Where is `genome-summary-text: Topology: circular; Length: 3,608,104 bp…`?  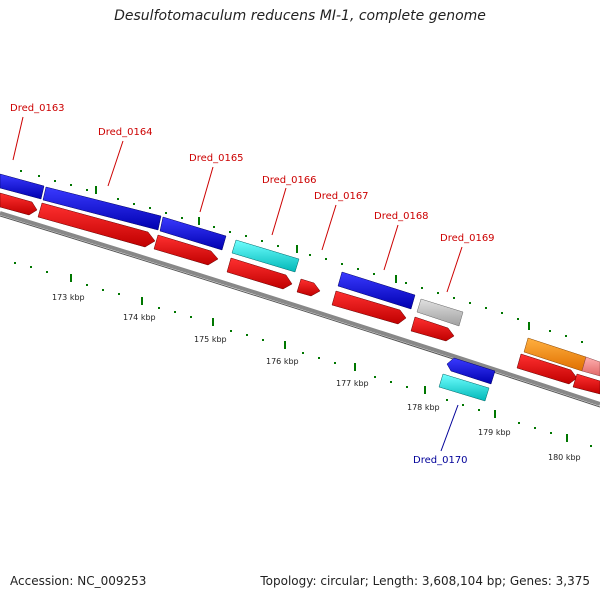 genome-summary-text: Topology: circular; Length: 3,608,104 bp… is located at coordinates (425, 581).